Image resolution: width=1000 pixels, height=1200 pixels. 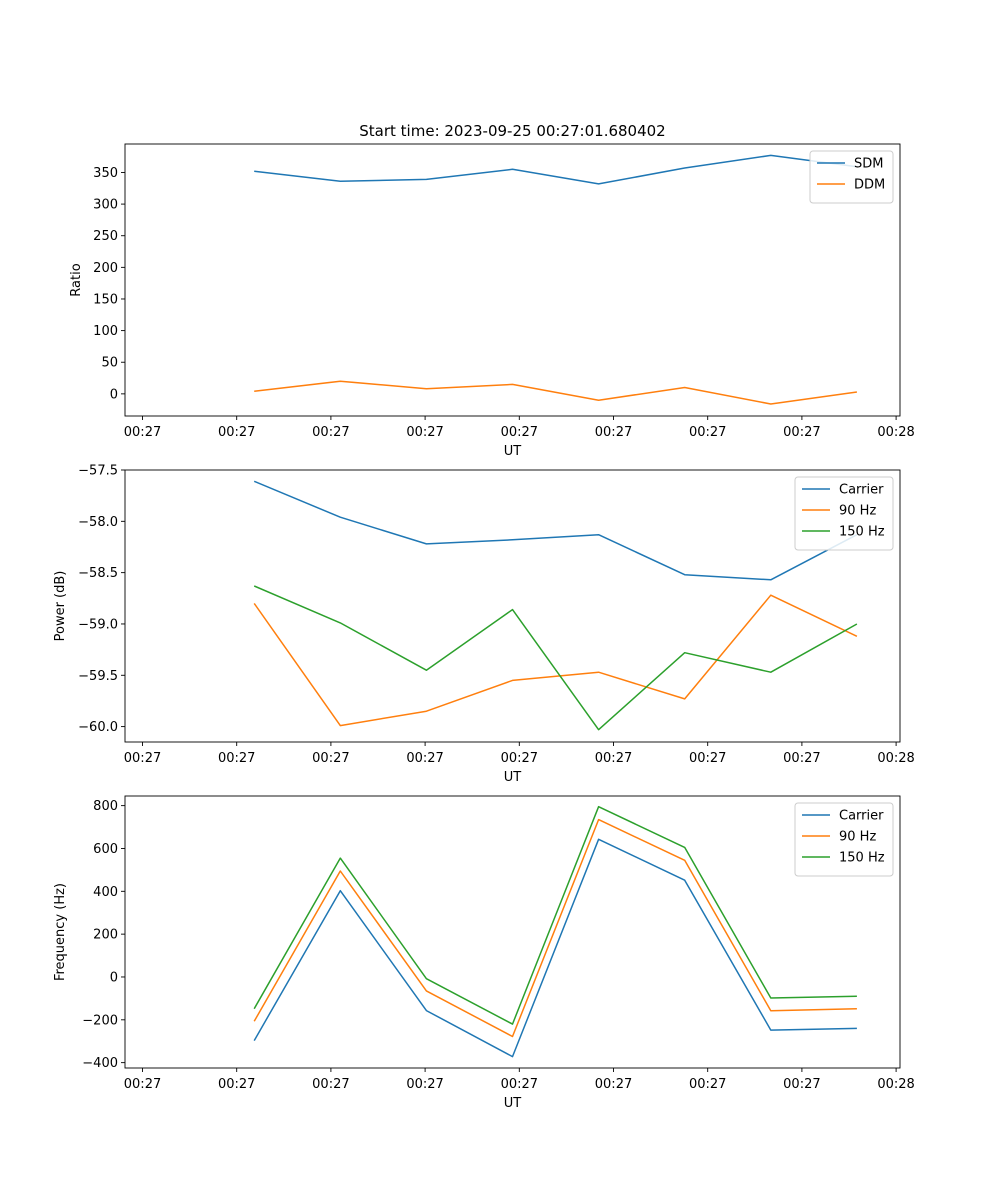 What do you see at coordinates (105, 236) in the screenshot?
I see `y-tick-label: 250` at bounding box center [105, 236].